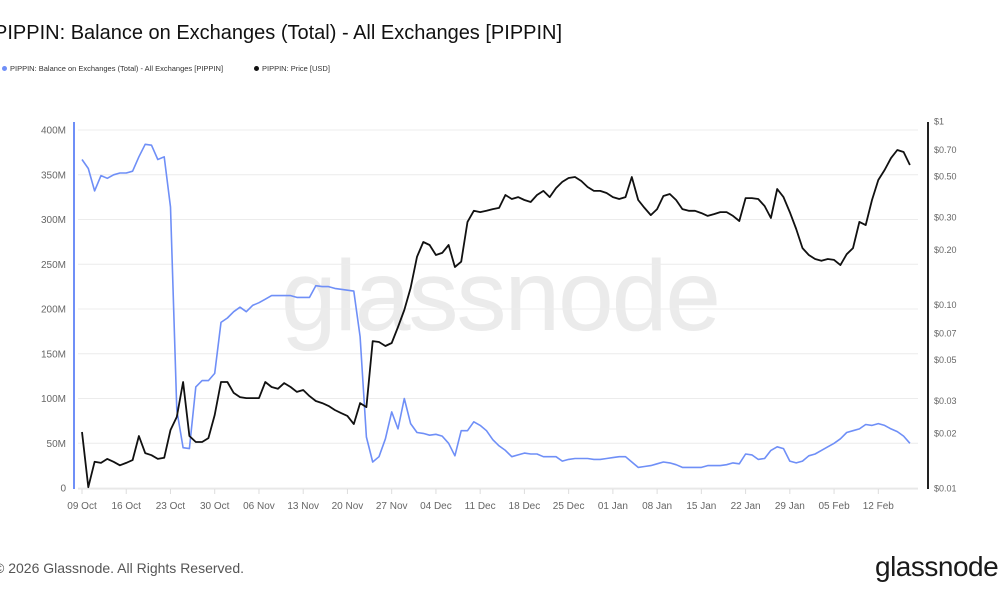 Image resolution: width=1000 pixels, height=600 pixels. I want to click on x-tick-label: 27 Nov, so click(392, 506).